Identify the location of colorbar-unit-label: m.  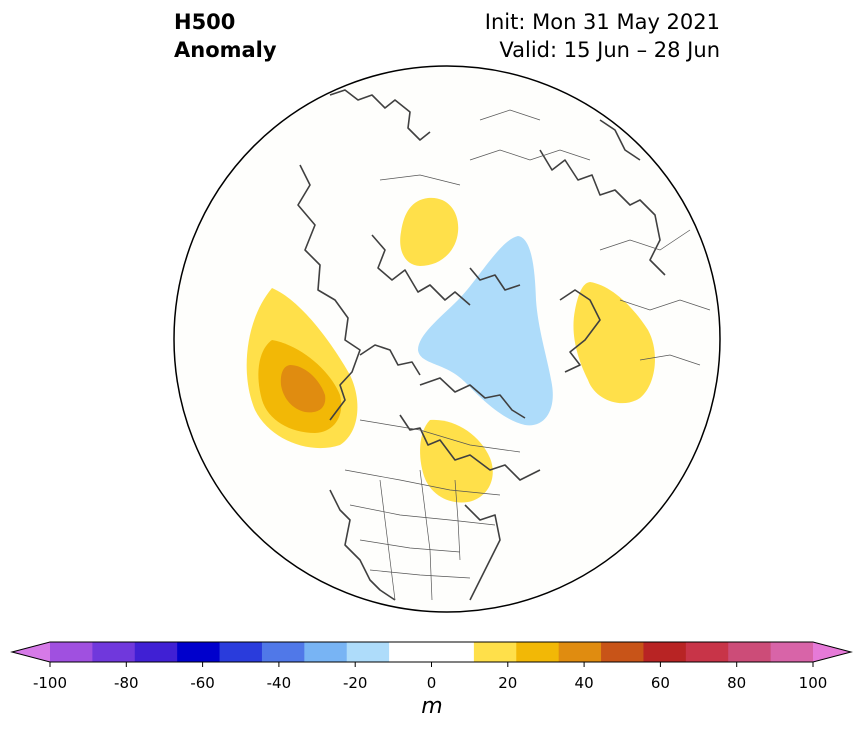
(432, 706).